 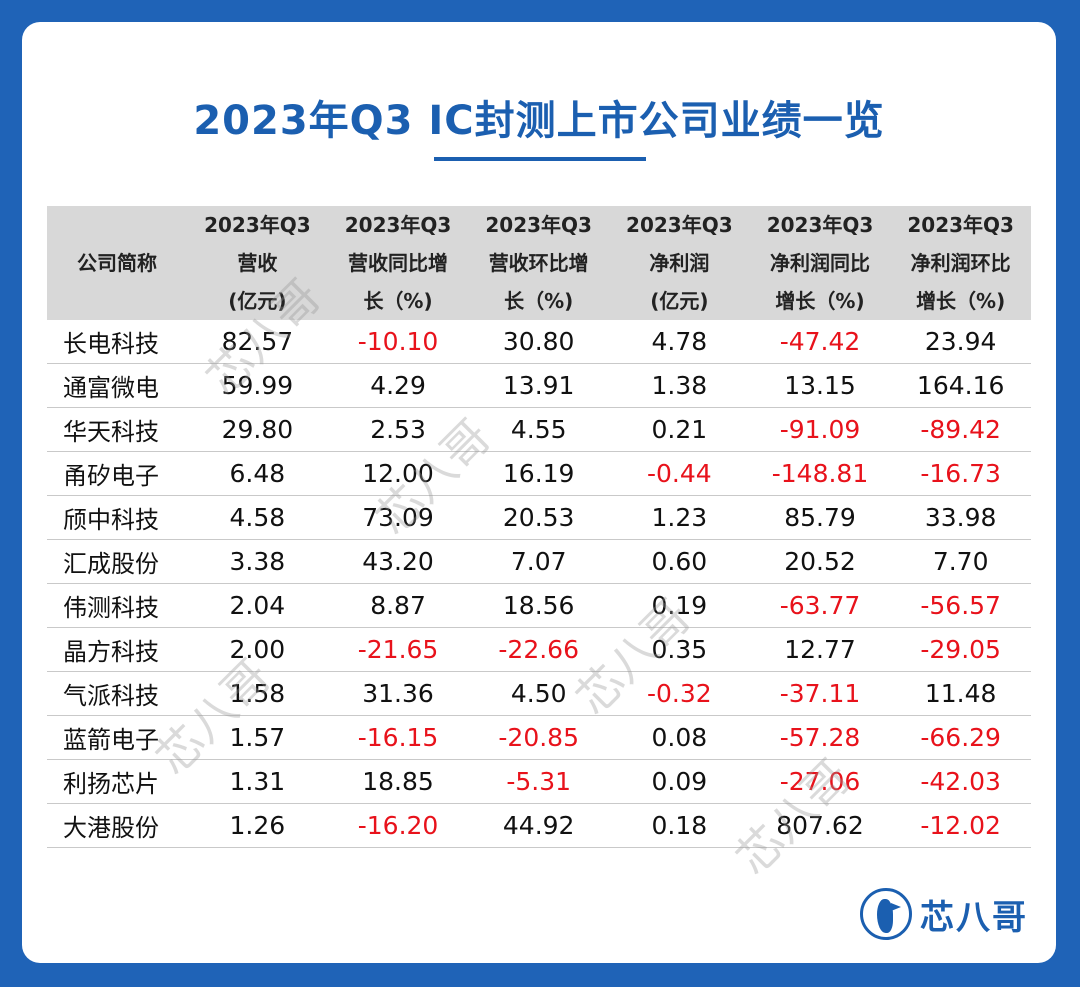 I want to click on value-cell: 0.21, so click(x=679, y=429).